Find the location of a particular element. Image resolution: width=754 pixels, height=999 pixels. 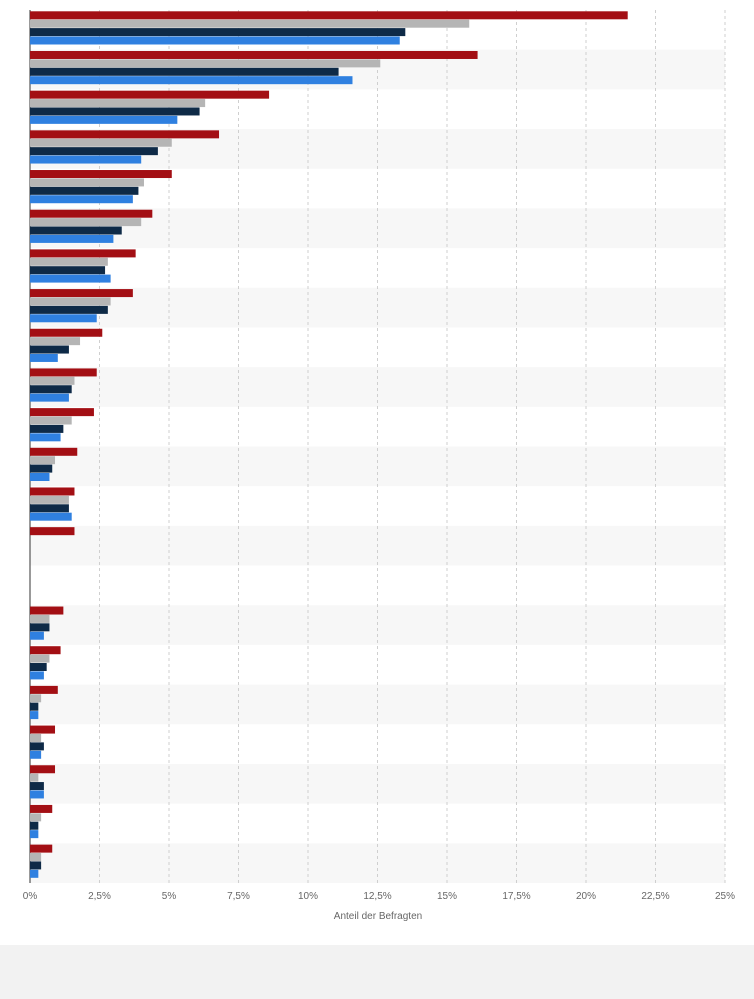

row-band is located at coordinates (377, 704).